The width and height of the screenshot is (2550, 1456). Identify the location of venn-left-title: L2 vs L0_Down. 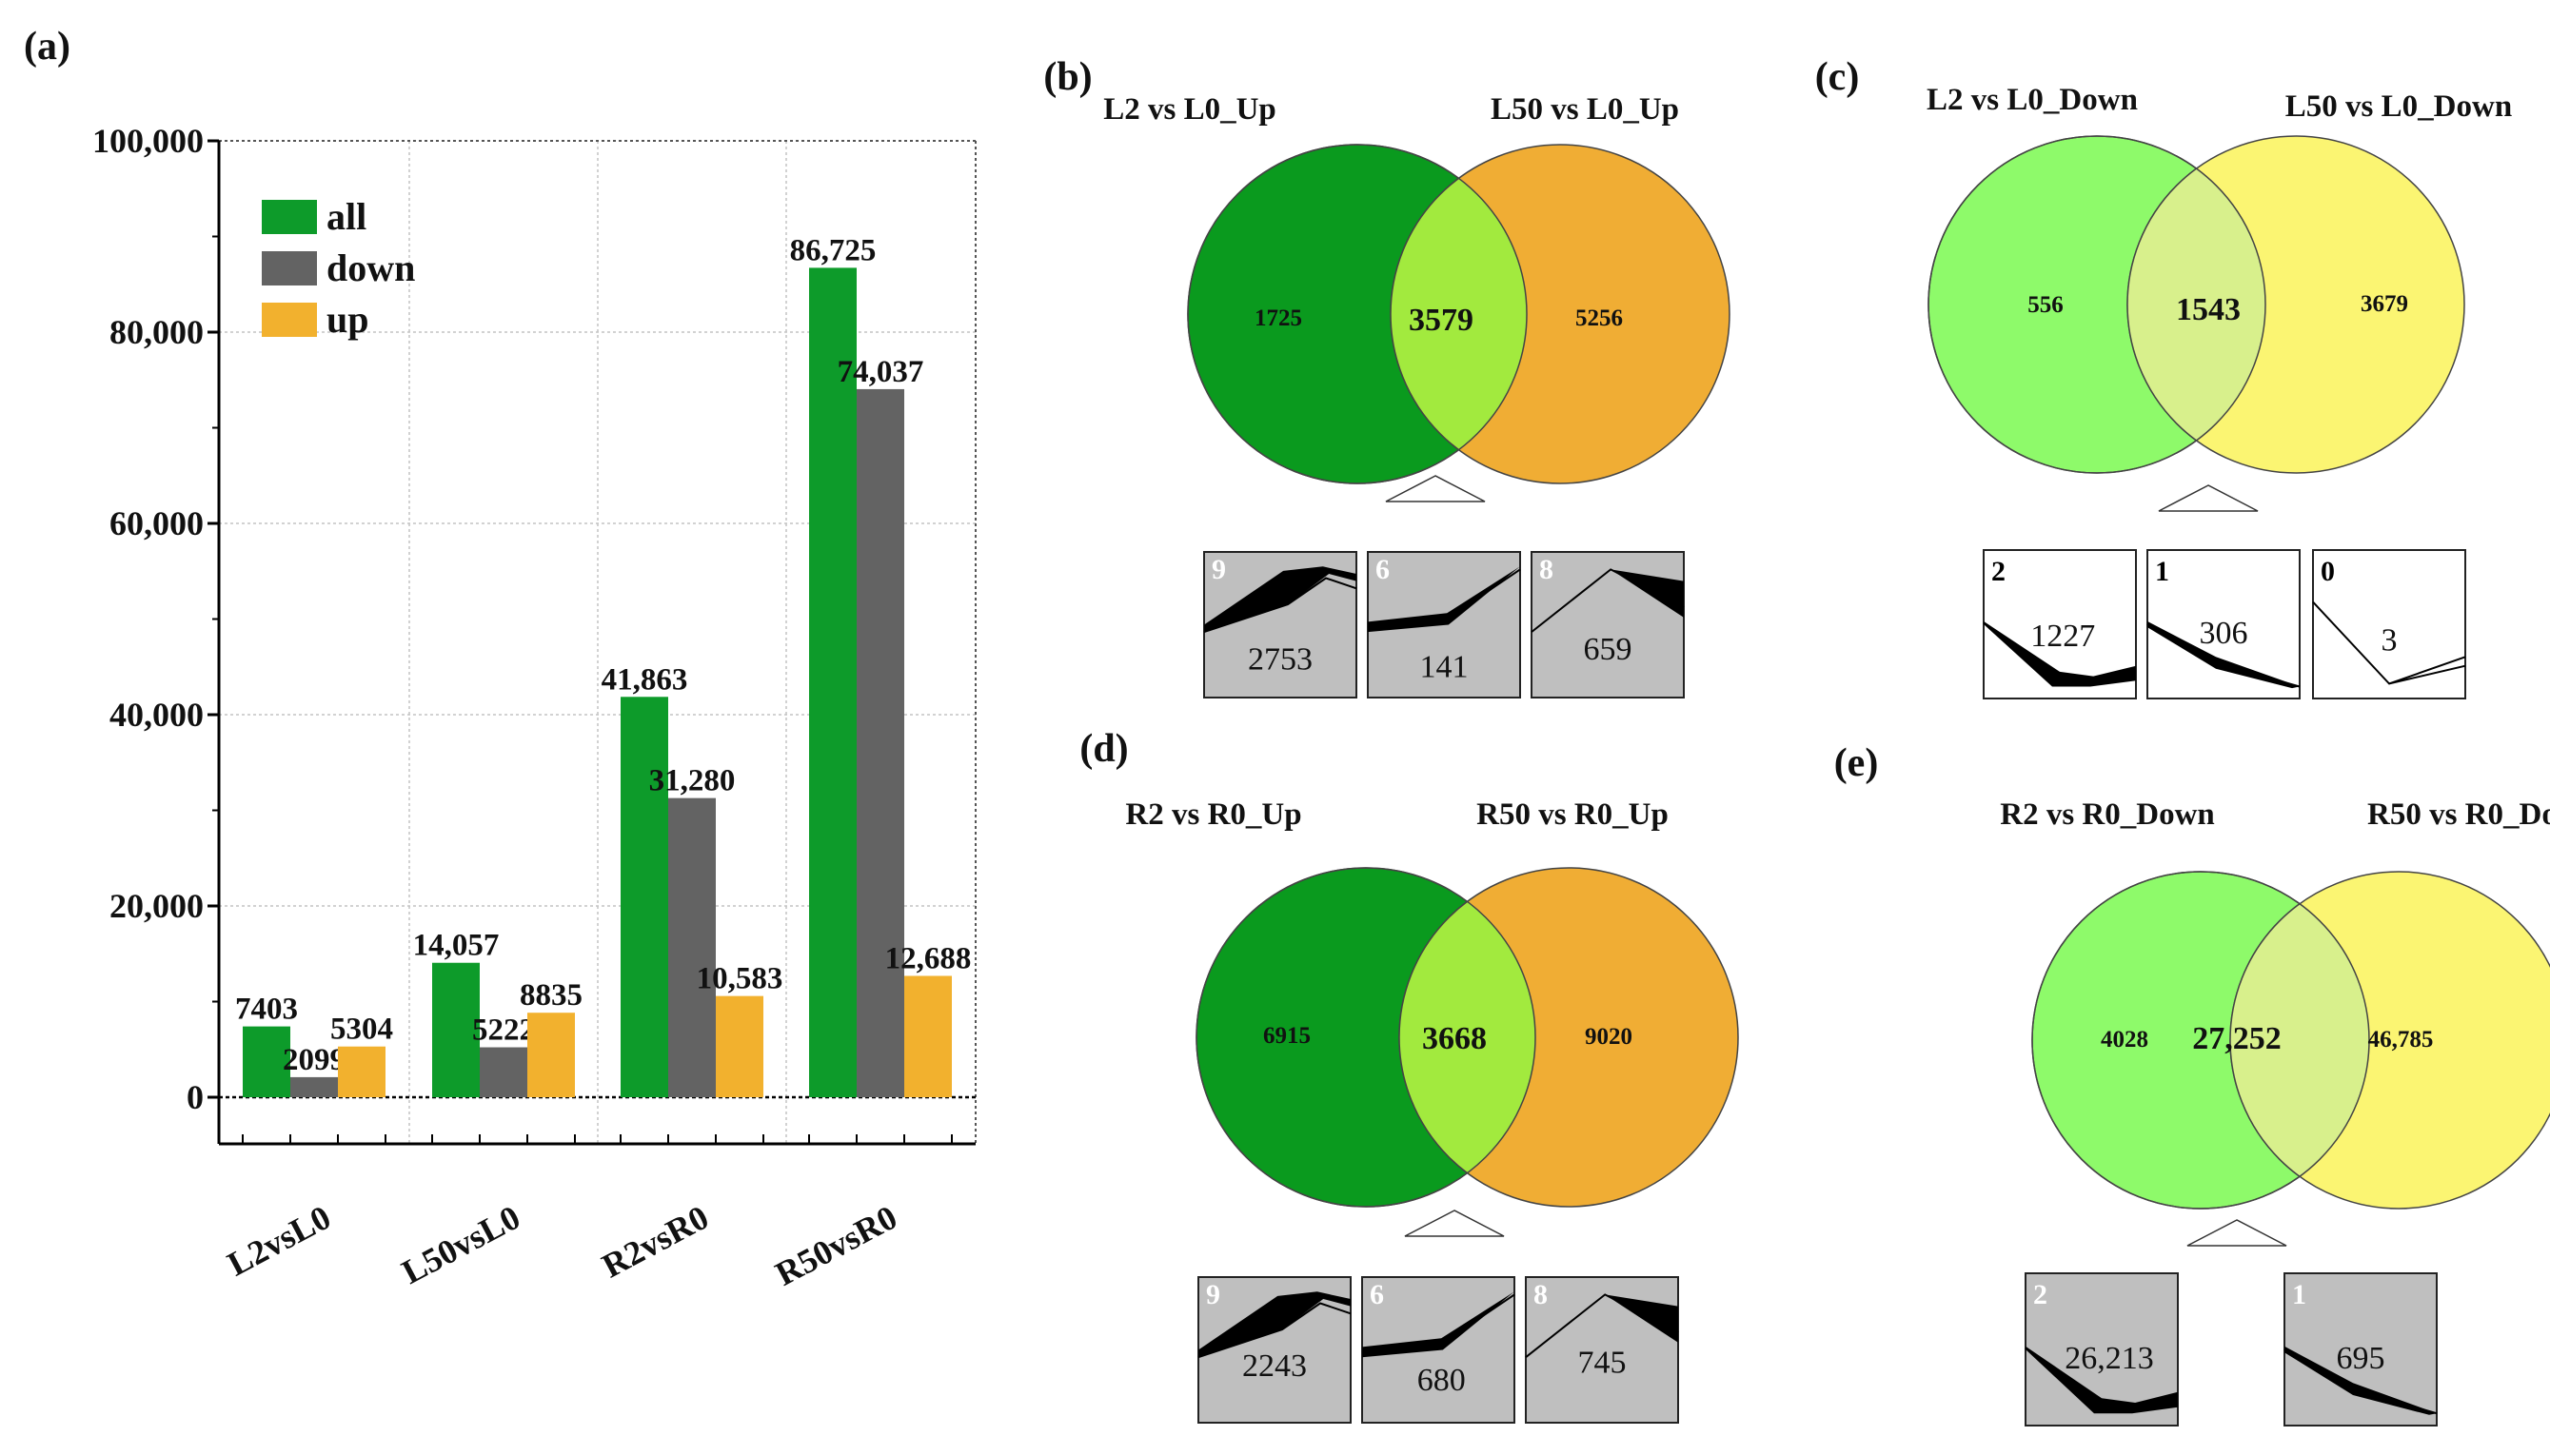
(2032, 100).